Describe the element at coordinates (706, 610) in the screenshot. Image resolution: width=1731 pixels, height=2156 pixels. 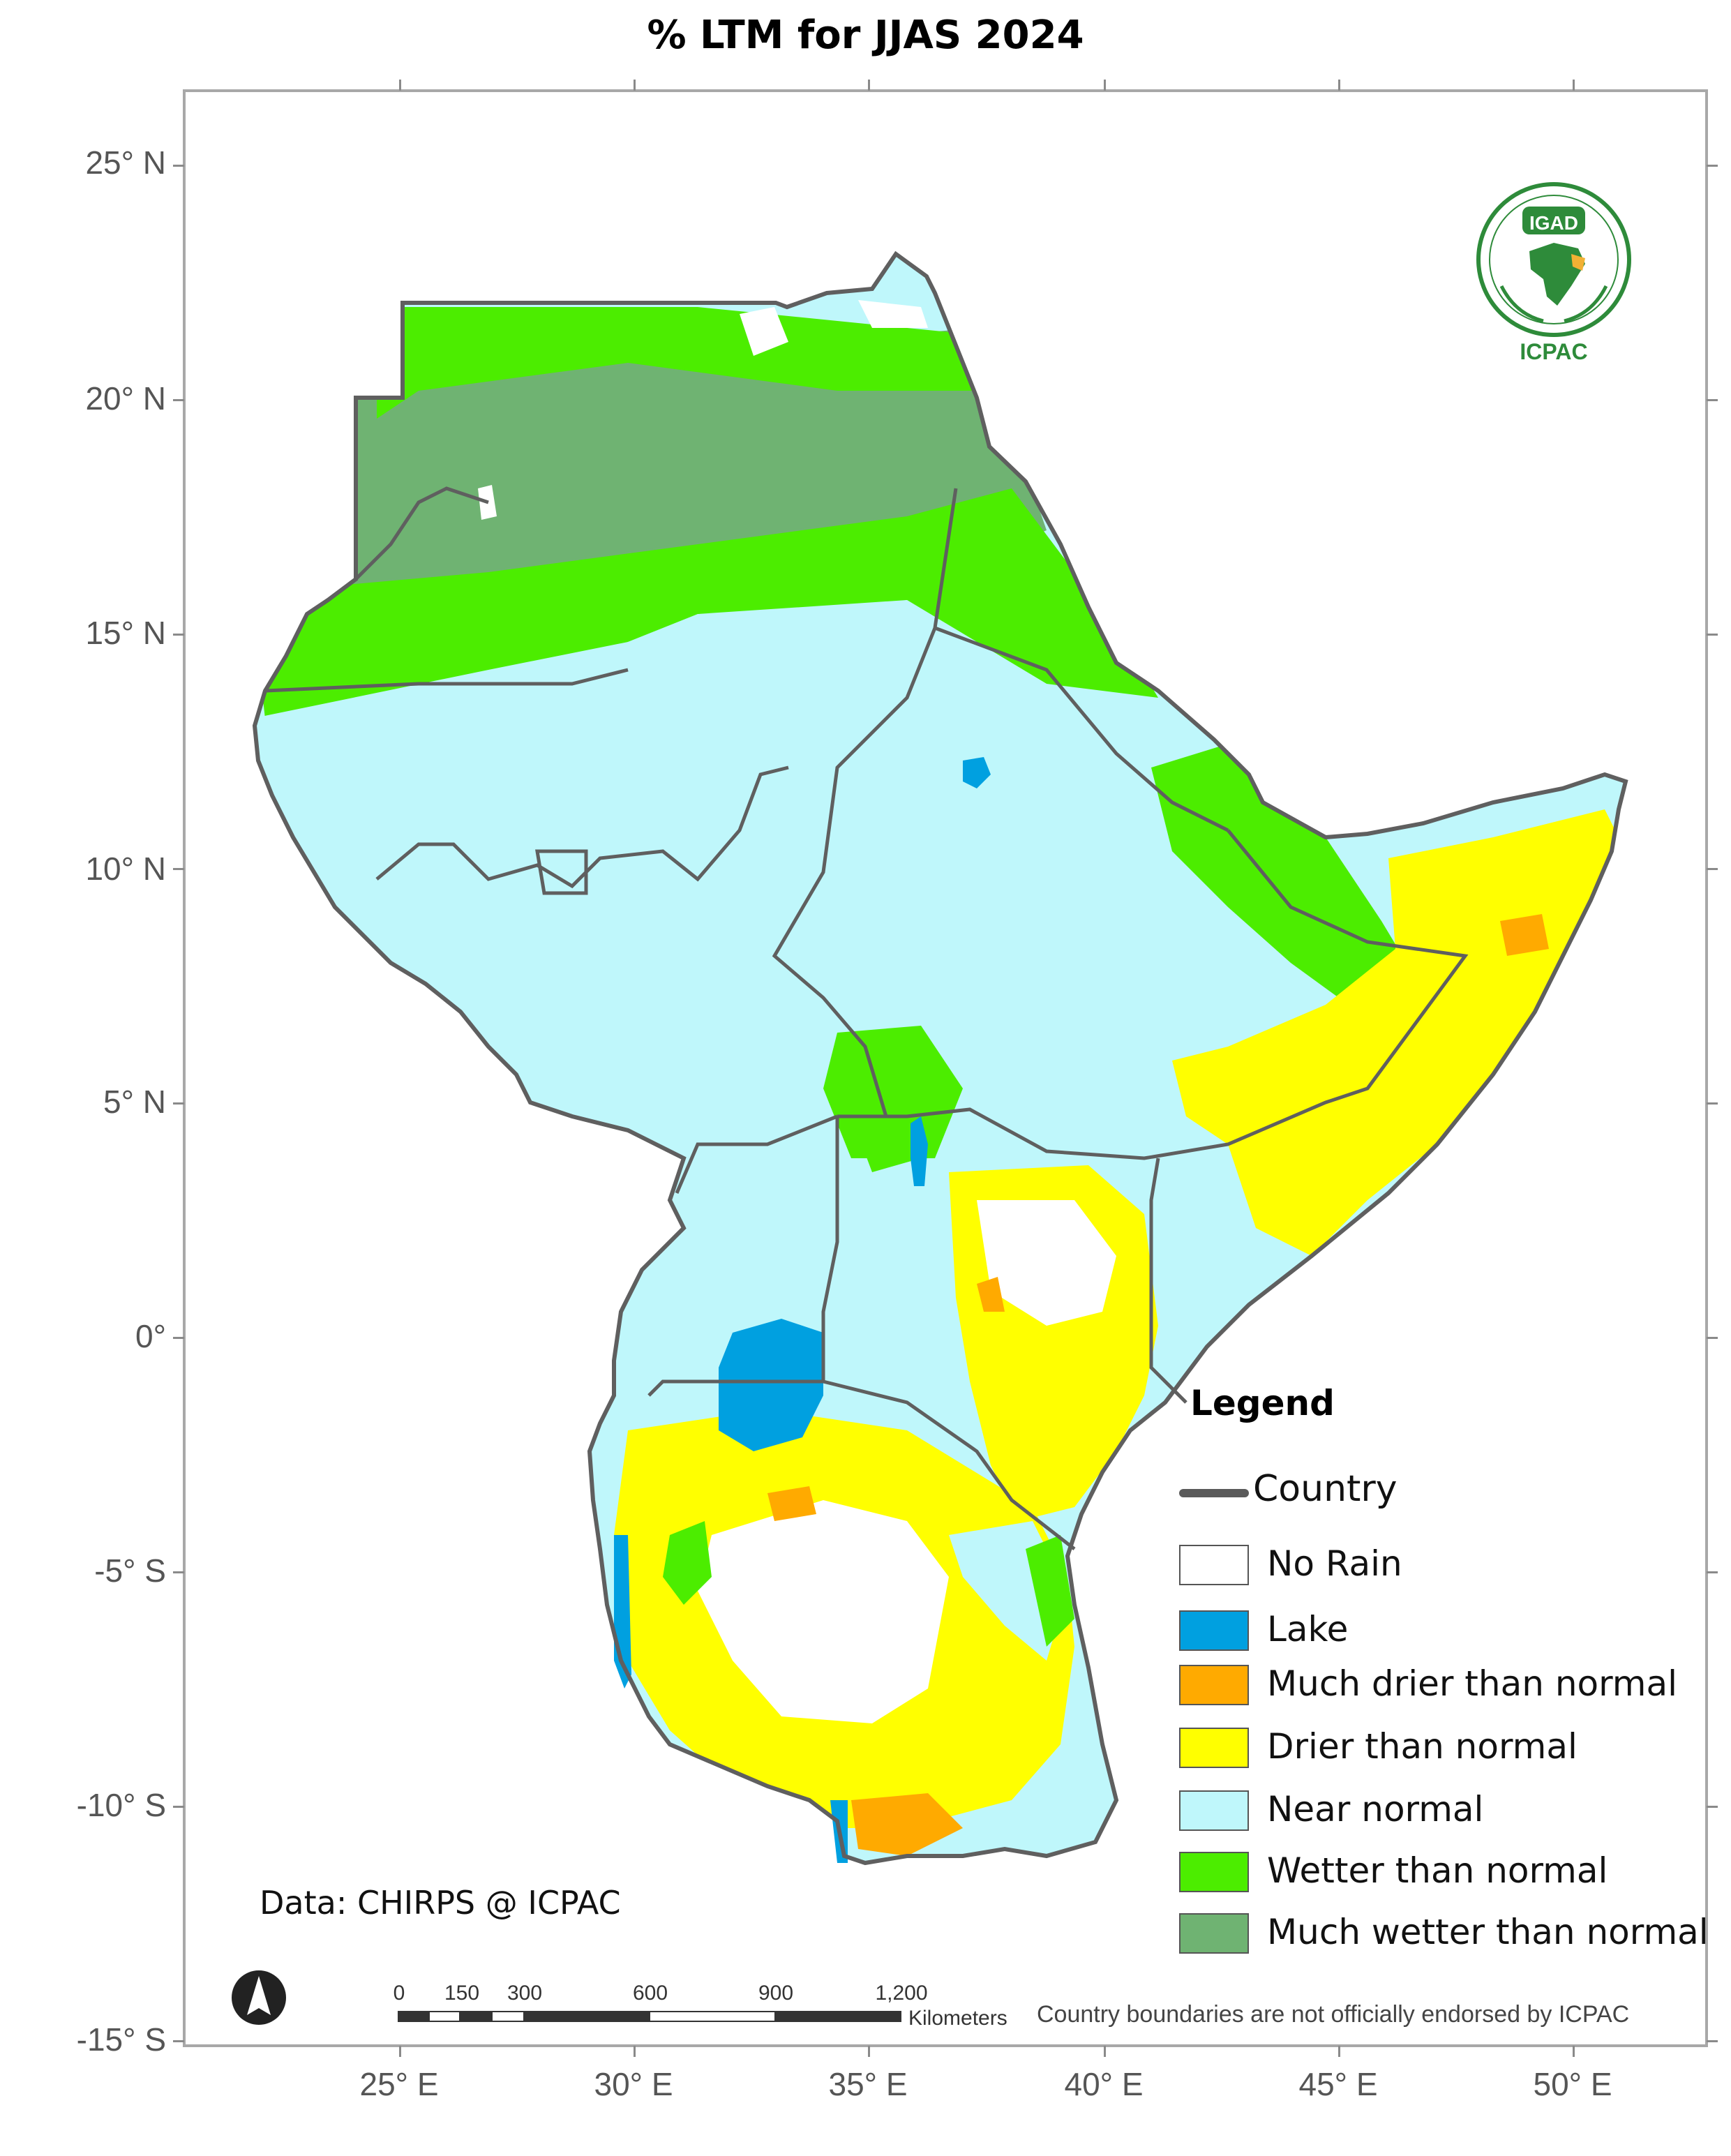
I see `region-wetter-sahel` at that location.